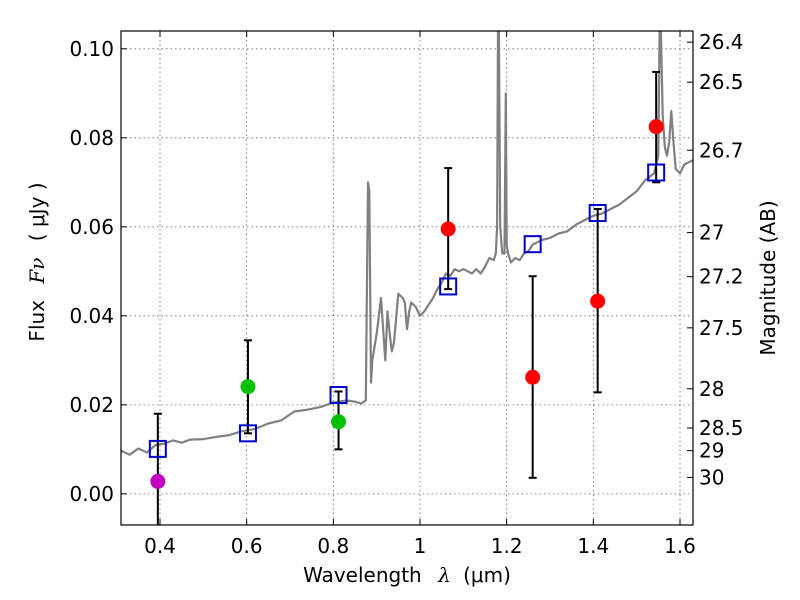 The image size is (800, 600). I want to click on x-tick-label-2: 0.8, so click(333, 546).